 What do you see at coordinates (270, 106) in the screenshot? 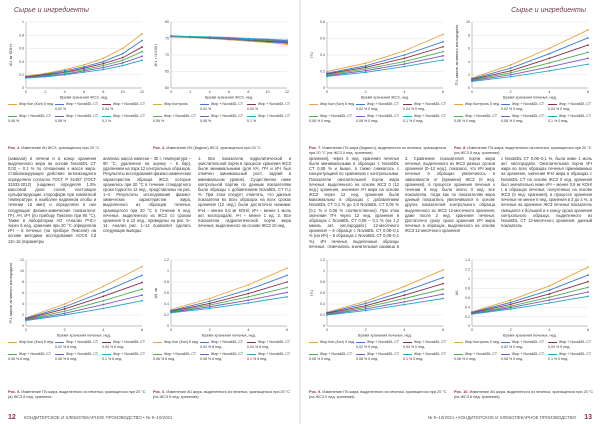
I see `legend-item: Жир + Nova6DL CT 0,04 %` at bounding box center [270, 106].